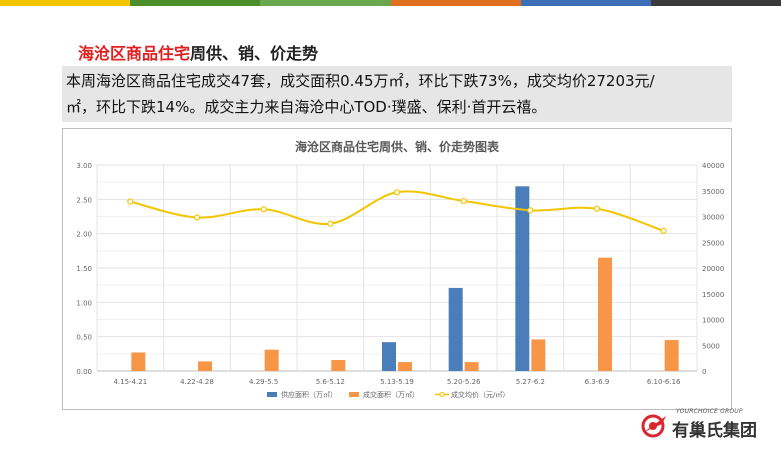 The image size is (781, 450). What do you see at coordinates (84, 372) in the screenshot?
I see `y-left-tick-label: 0.00` at bounding box center [84, 372].